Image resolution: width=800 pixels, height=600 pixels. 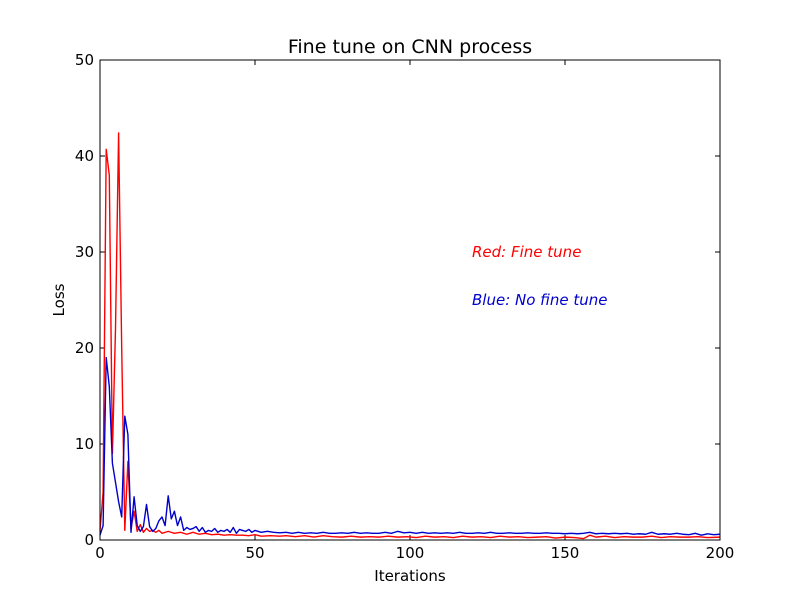 I want to click on x-tick-label: 200, so click(x=720, y=553).